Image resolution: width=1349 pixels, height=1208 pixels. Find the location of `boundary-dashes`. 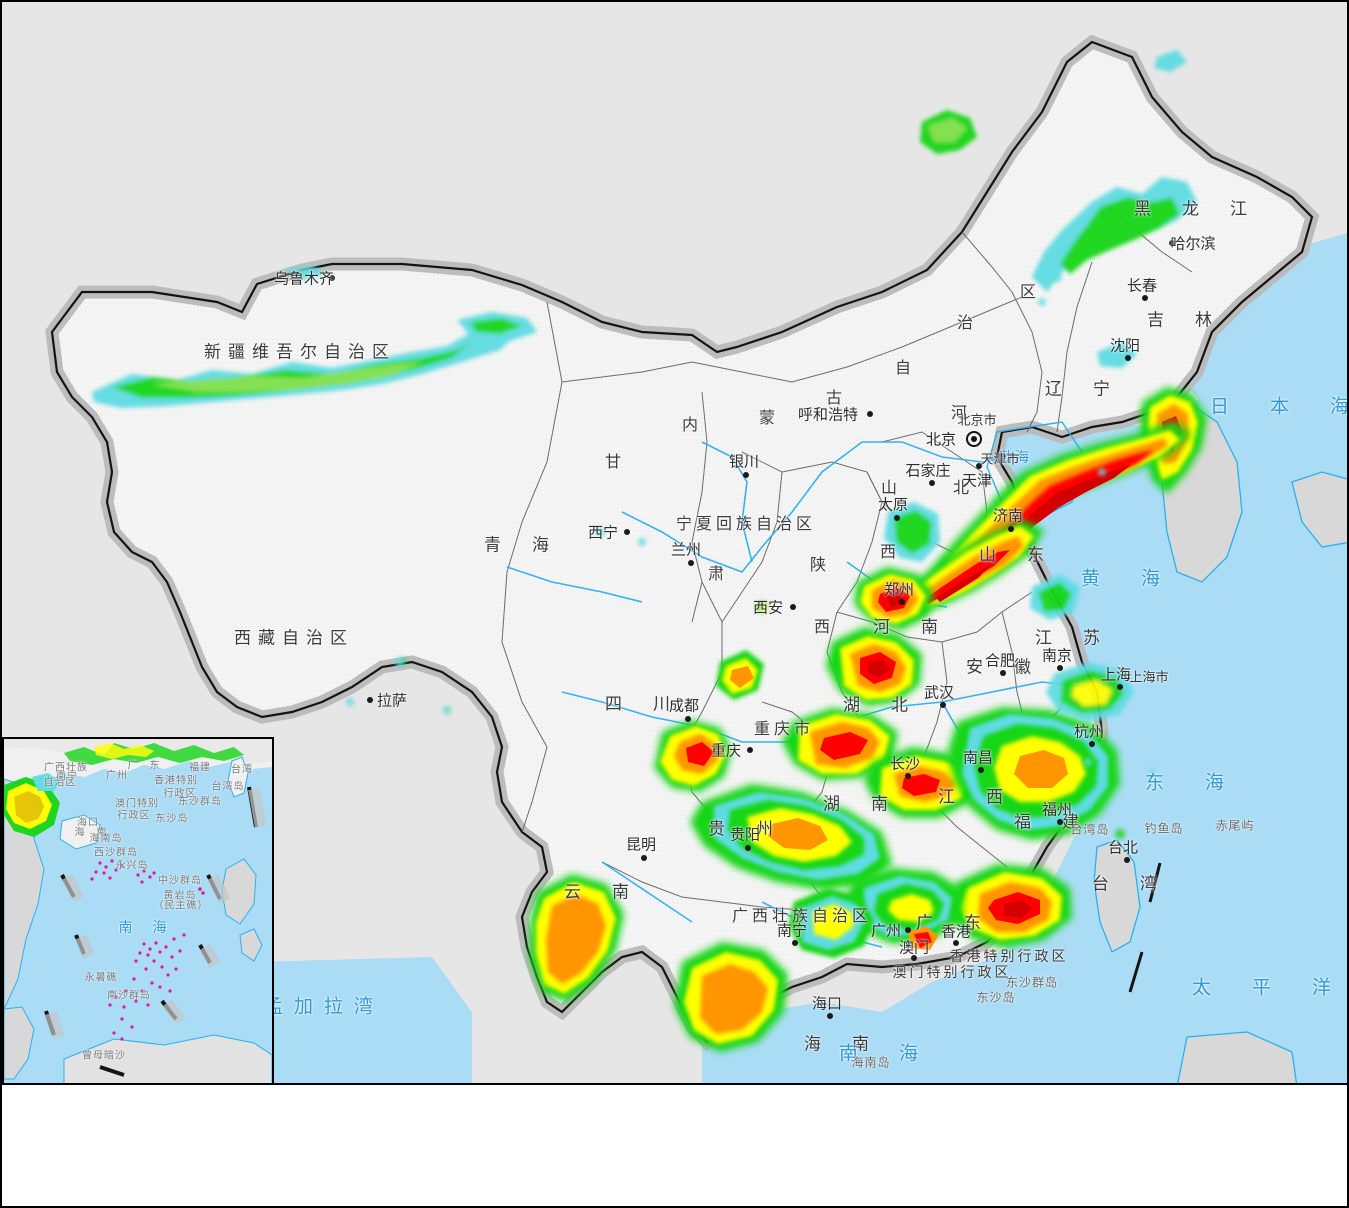

boundary-dashes is located at coordinates (1145, 927).